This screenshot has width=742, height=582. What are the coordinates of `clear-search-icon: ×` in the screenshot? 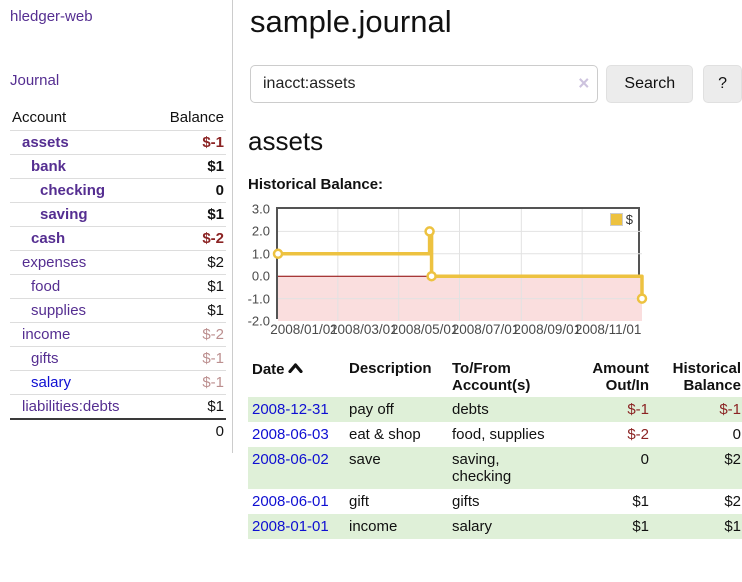 It's located at (584, 84).